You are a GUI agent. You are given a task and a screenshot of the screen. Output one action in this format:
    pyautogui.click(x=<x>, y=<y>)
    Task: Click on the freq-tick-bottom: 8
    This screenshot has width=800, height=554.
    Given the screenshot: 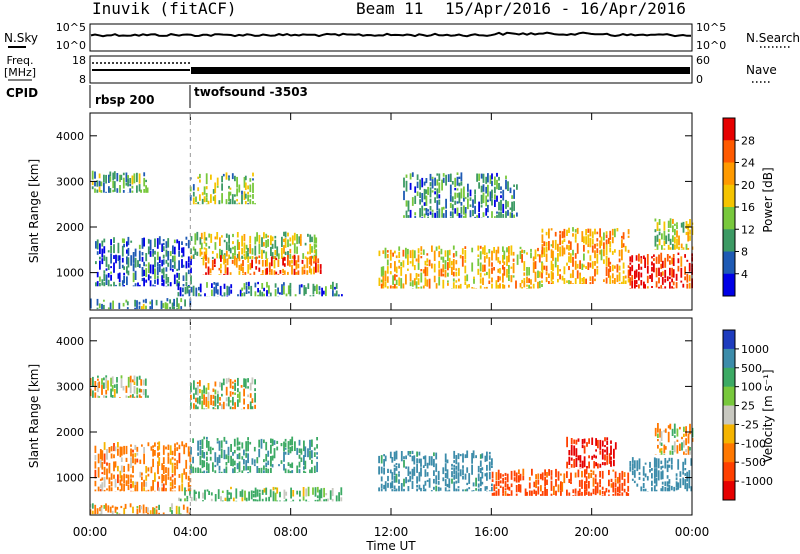 What is the action you would take?
    pyautogui.click(x=82, y=79)
    